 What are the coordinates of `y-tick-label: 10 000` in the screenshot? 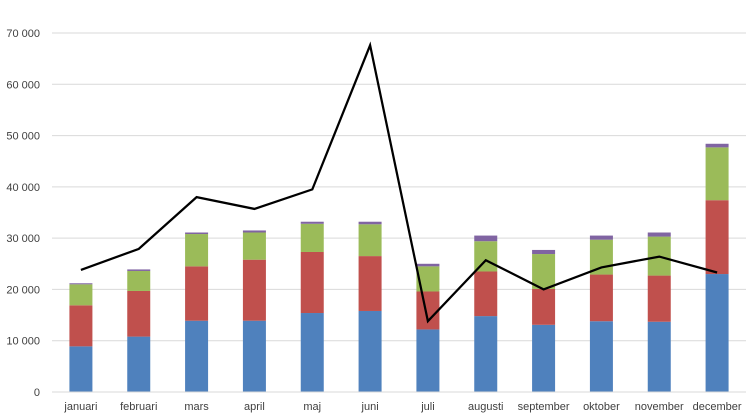 It's located at (23, 342).